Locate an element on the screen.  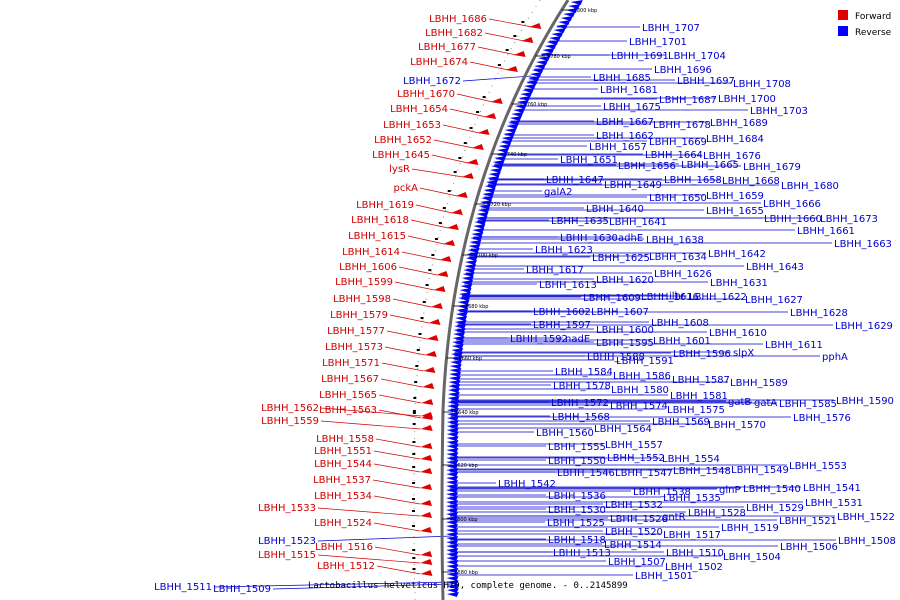
scale-tick-label: 1600 kbp is located at coordinates (466, 520).